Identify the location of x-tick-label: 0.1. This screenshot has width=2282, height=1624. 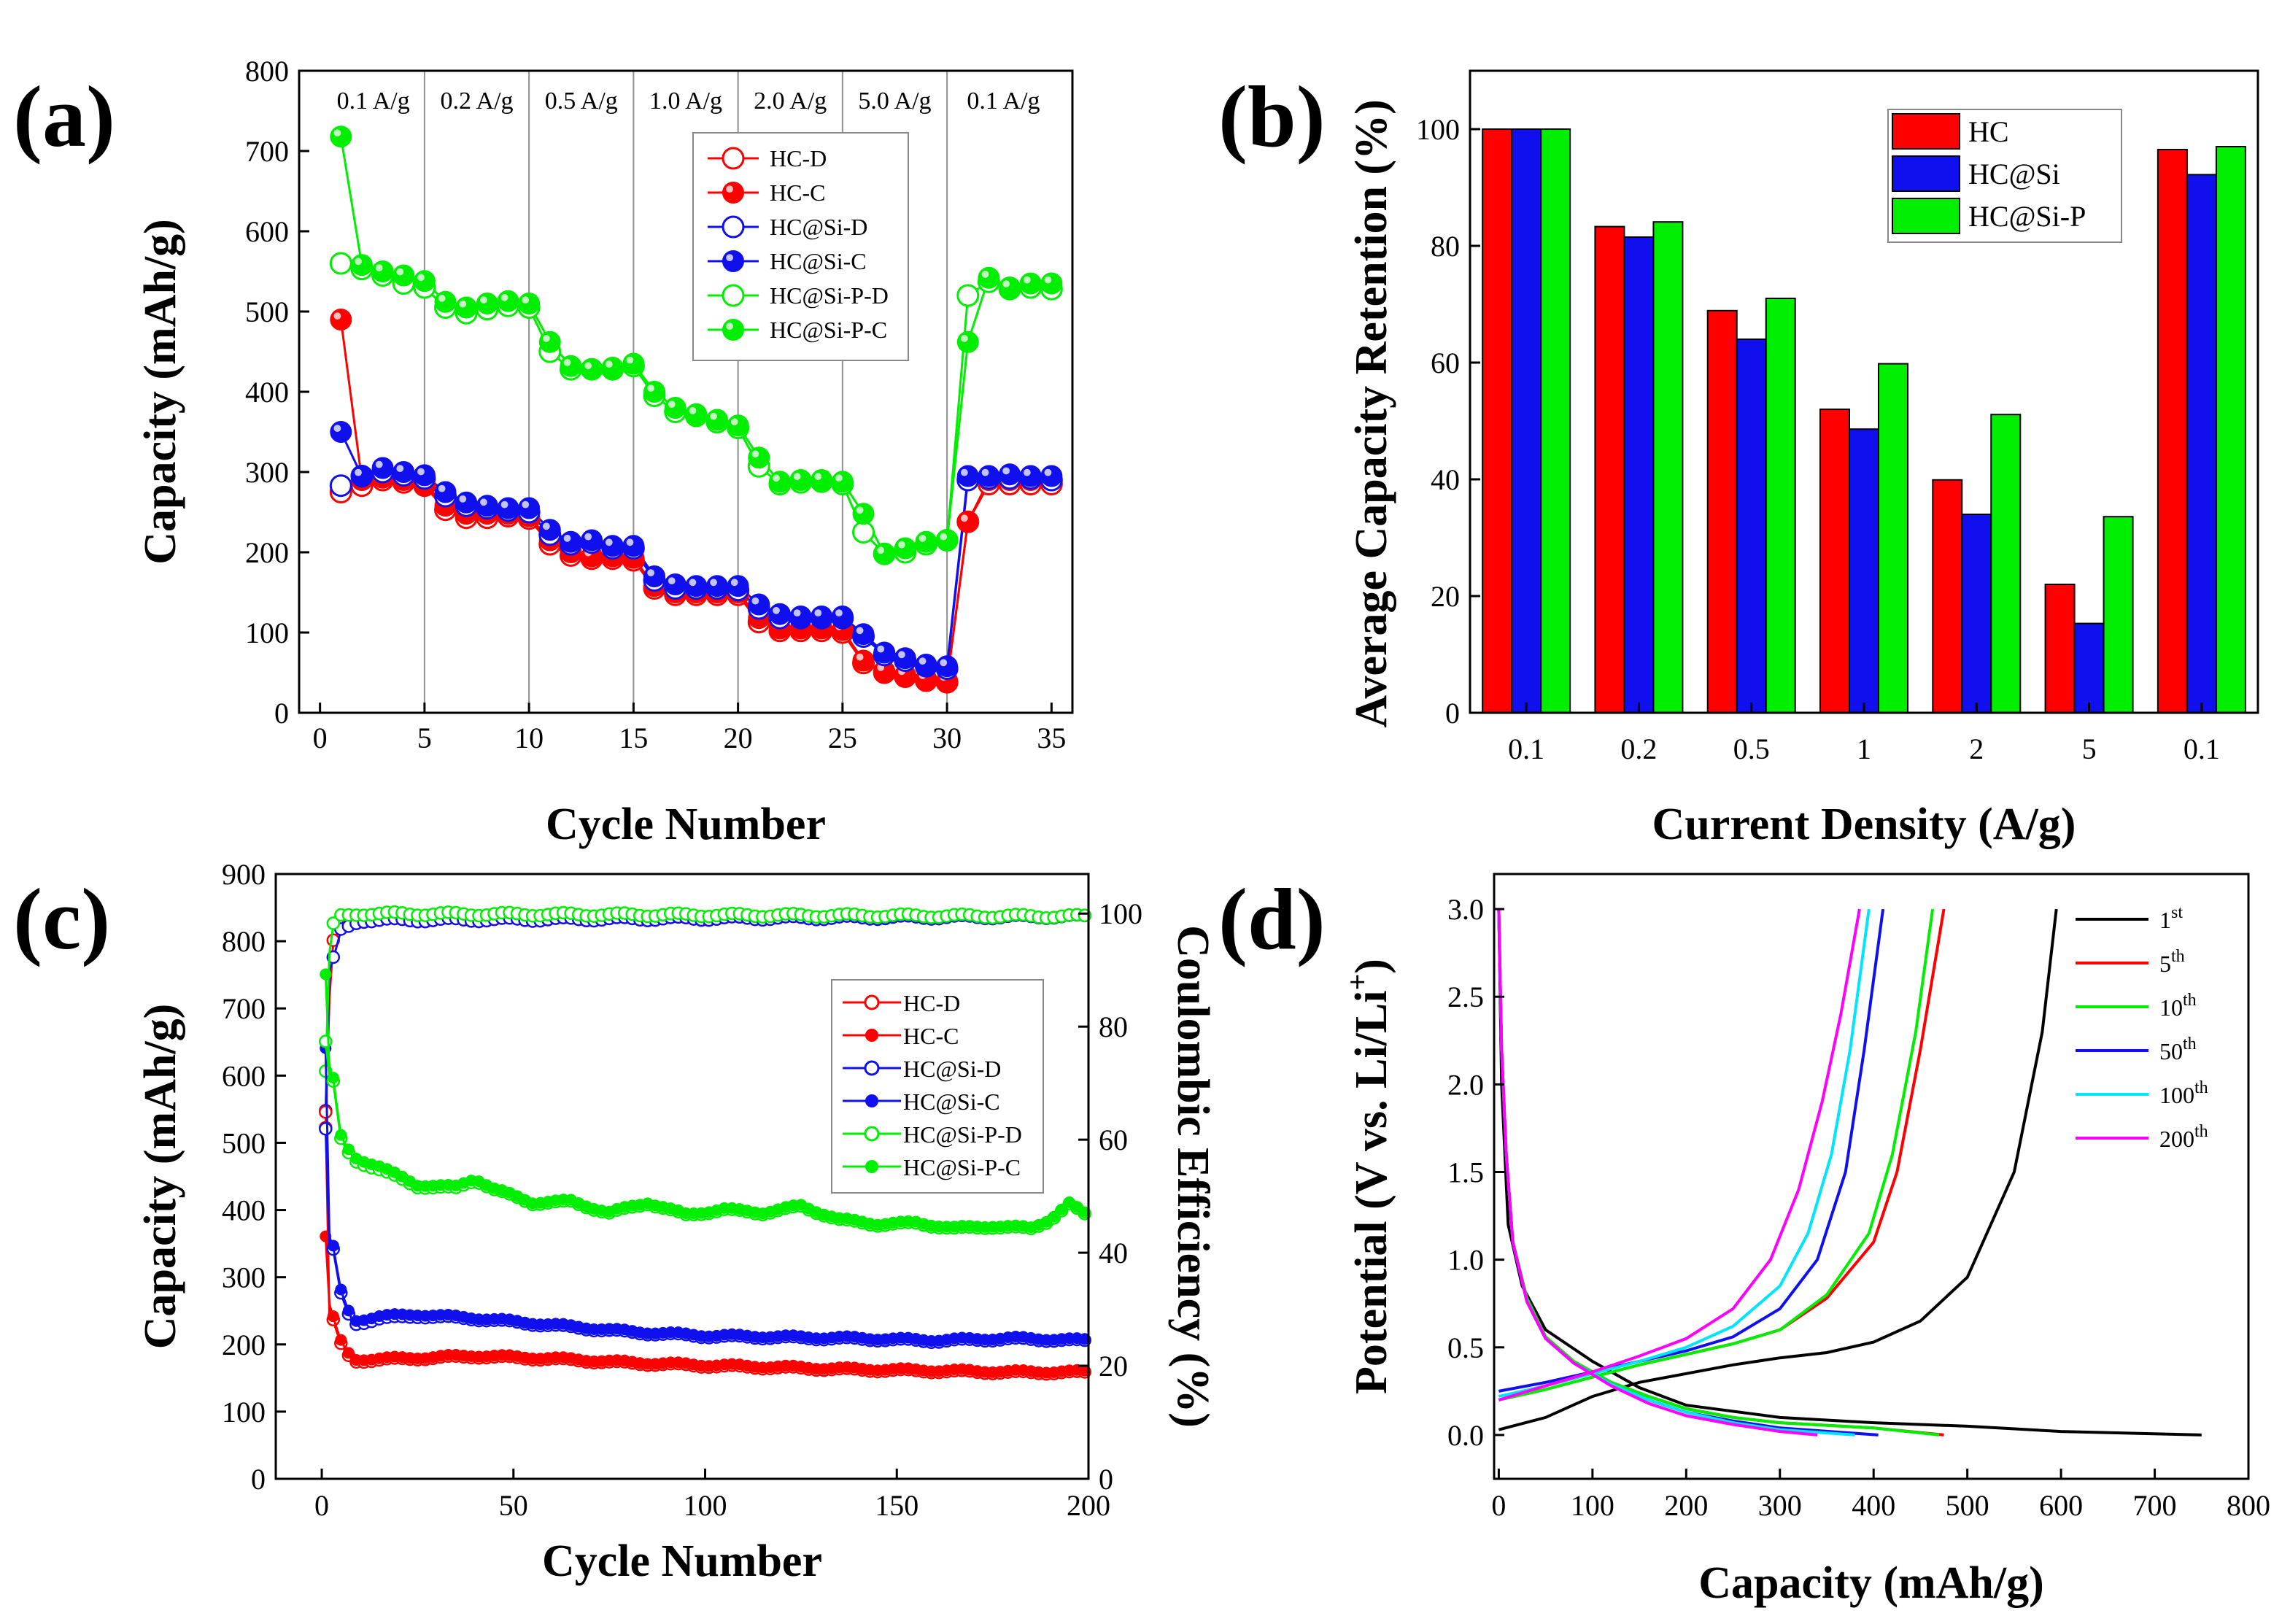
(1526, 748).